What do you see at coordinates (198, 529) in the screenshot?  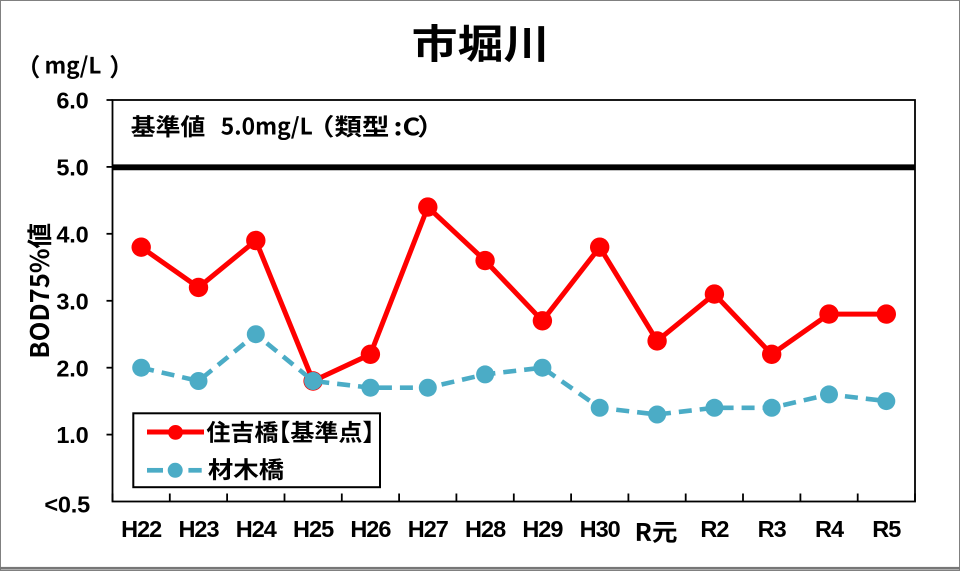 I see `svg-text: H23` at bounding box center [198, 529].